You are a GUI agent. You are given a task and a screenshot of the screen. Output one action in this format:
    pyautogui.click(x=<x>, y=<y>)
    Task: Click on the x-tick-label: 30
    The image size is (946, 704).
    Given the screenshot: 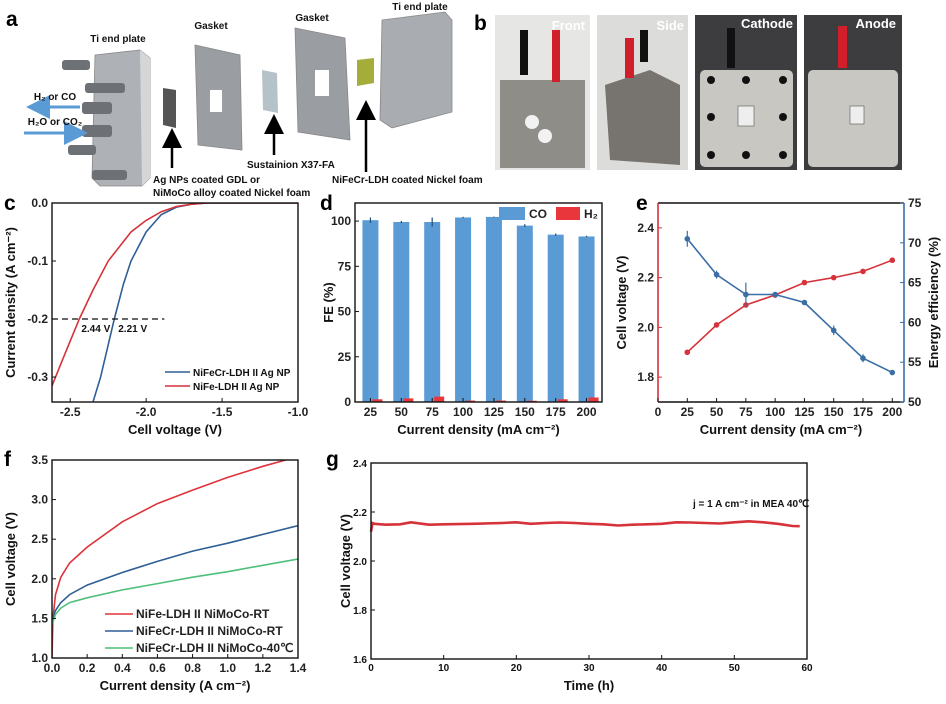 What is the action you would take?
    pyautogui.click(x=589, y=668)
    